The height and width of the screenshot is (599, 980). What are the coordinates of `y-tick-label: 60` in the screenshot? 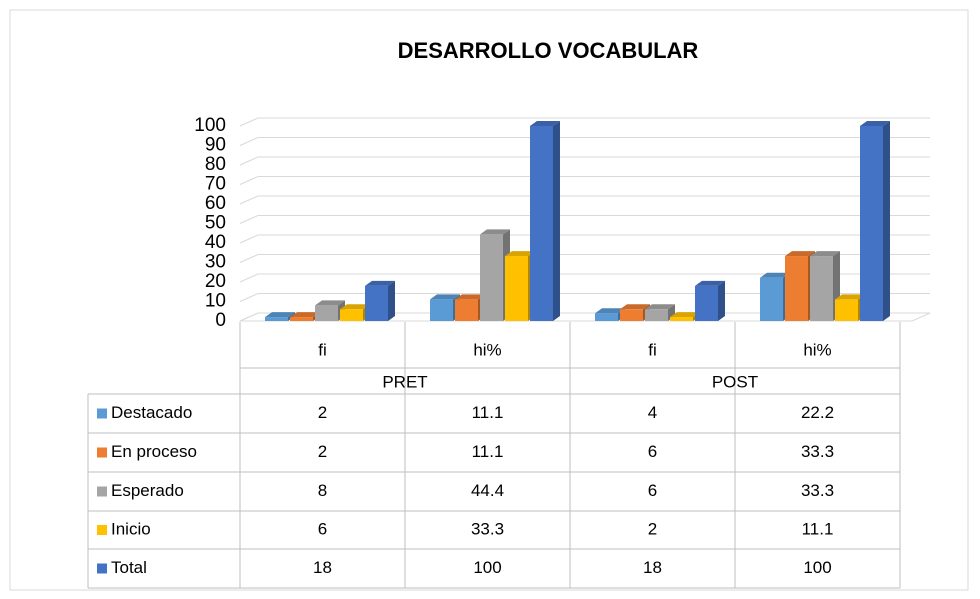 It's located at (215, 203).